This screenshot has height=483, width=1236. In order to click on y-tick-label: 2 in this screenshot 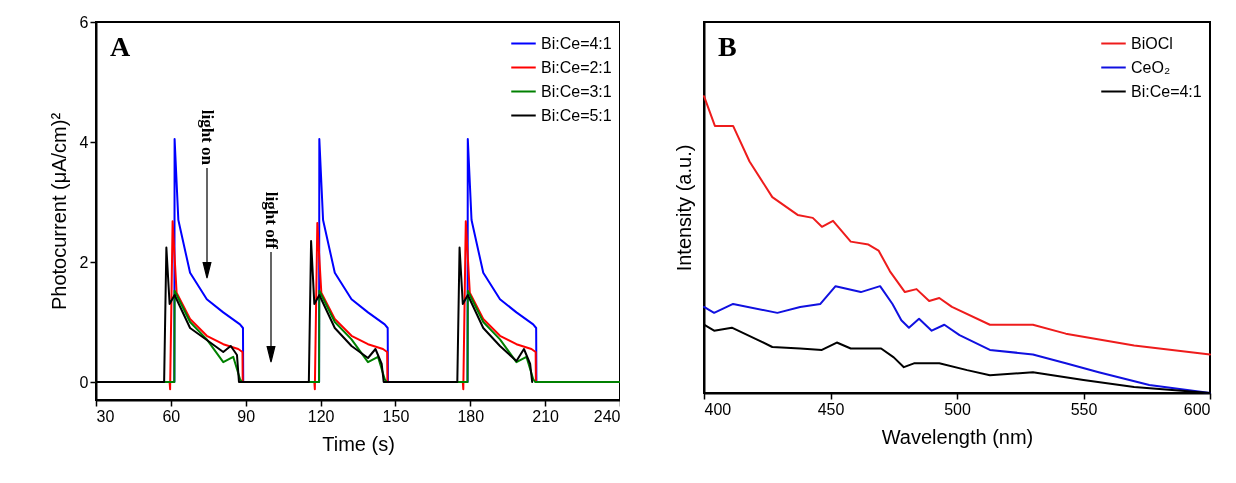, I will do `click(84, 262)`.